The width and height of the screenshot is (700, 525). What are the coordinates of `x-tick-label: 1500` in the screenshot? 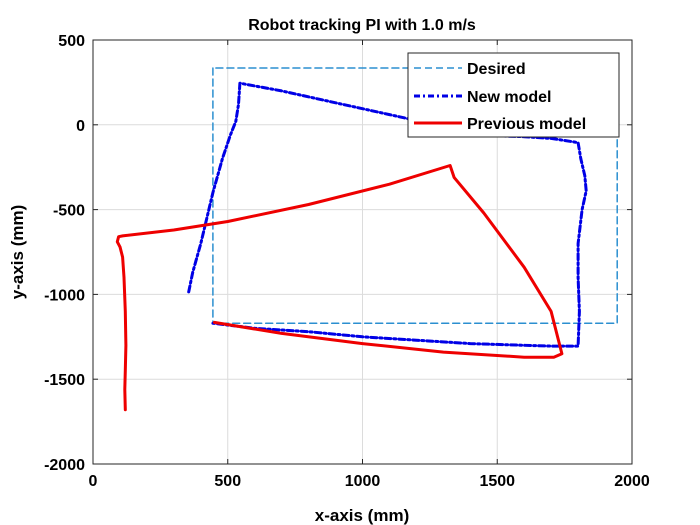 It's located at (497, 481).